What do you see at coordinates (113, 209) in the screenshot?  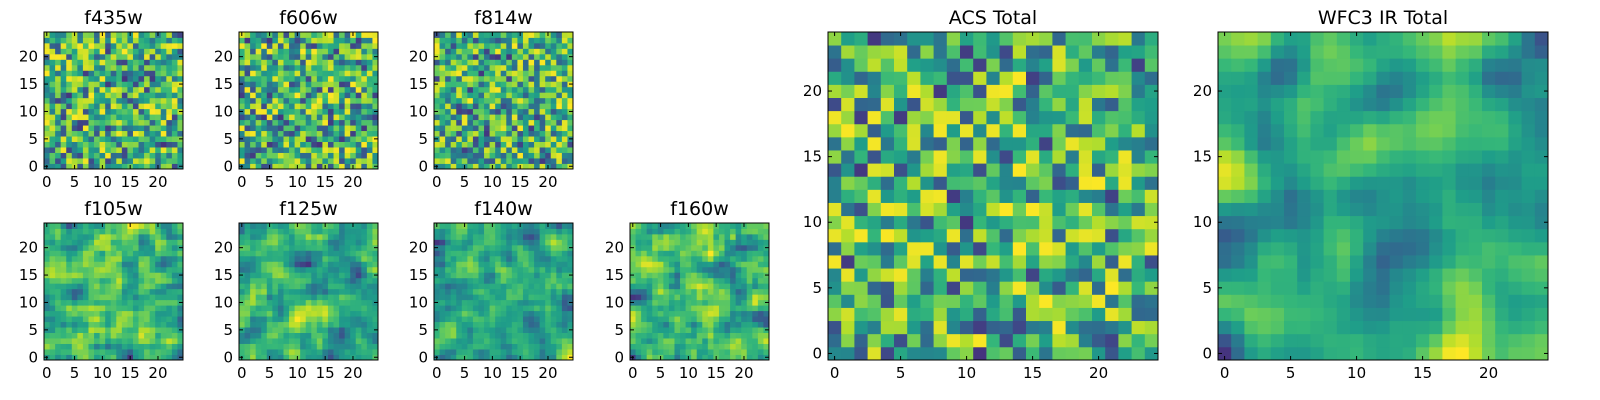 I see `panel-title: f105w` at bounding box center [113, 209].